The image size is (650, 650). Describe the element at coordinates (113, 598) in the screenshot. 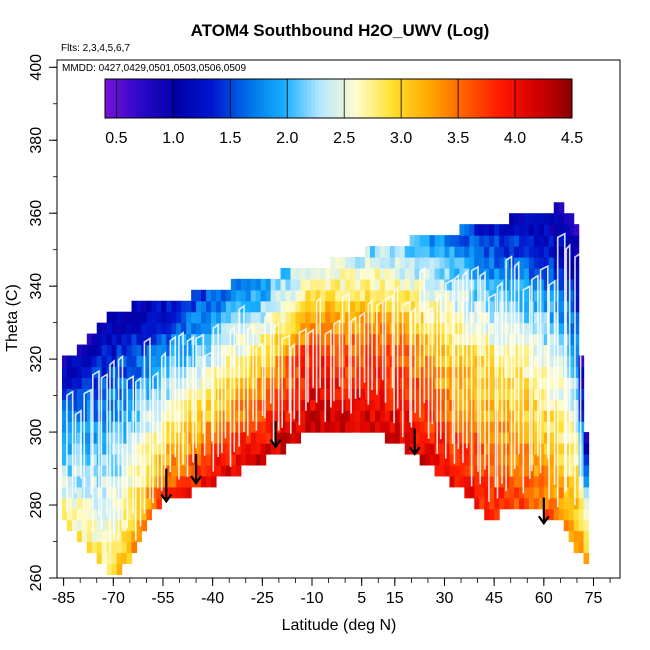

I see `x-tick-label: -70` at that location.